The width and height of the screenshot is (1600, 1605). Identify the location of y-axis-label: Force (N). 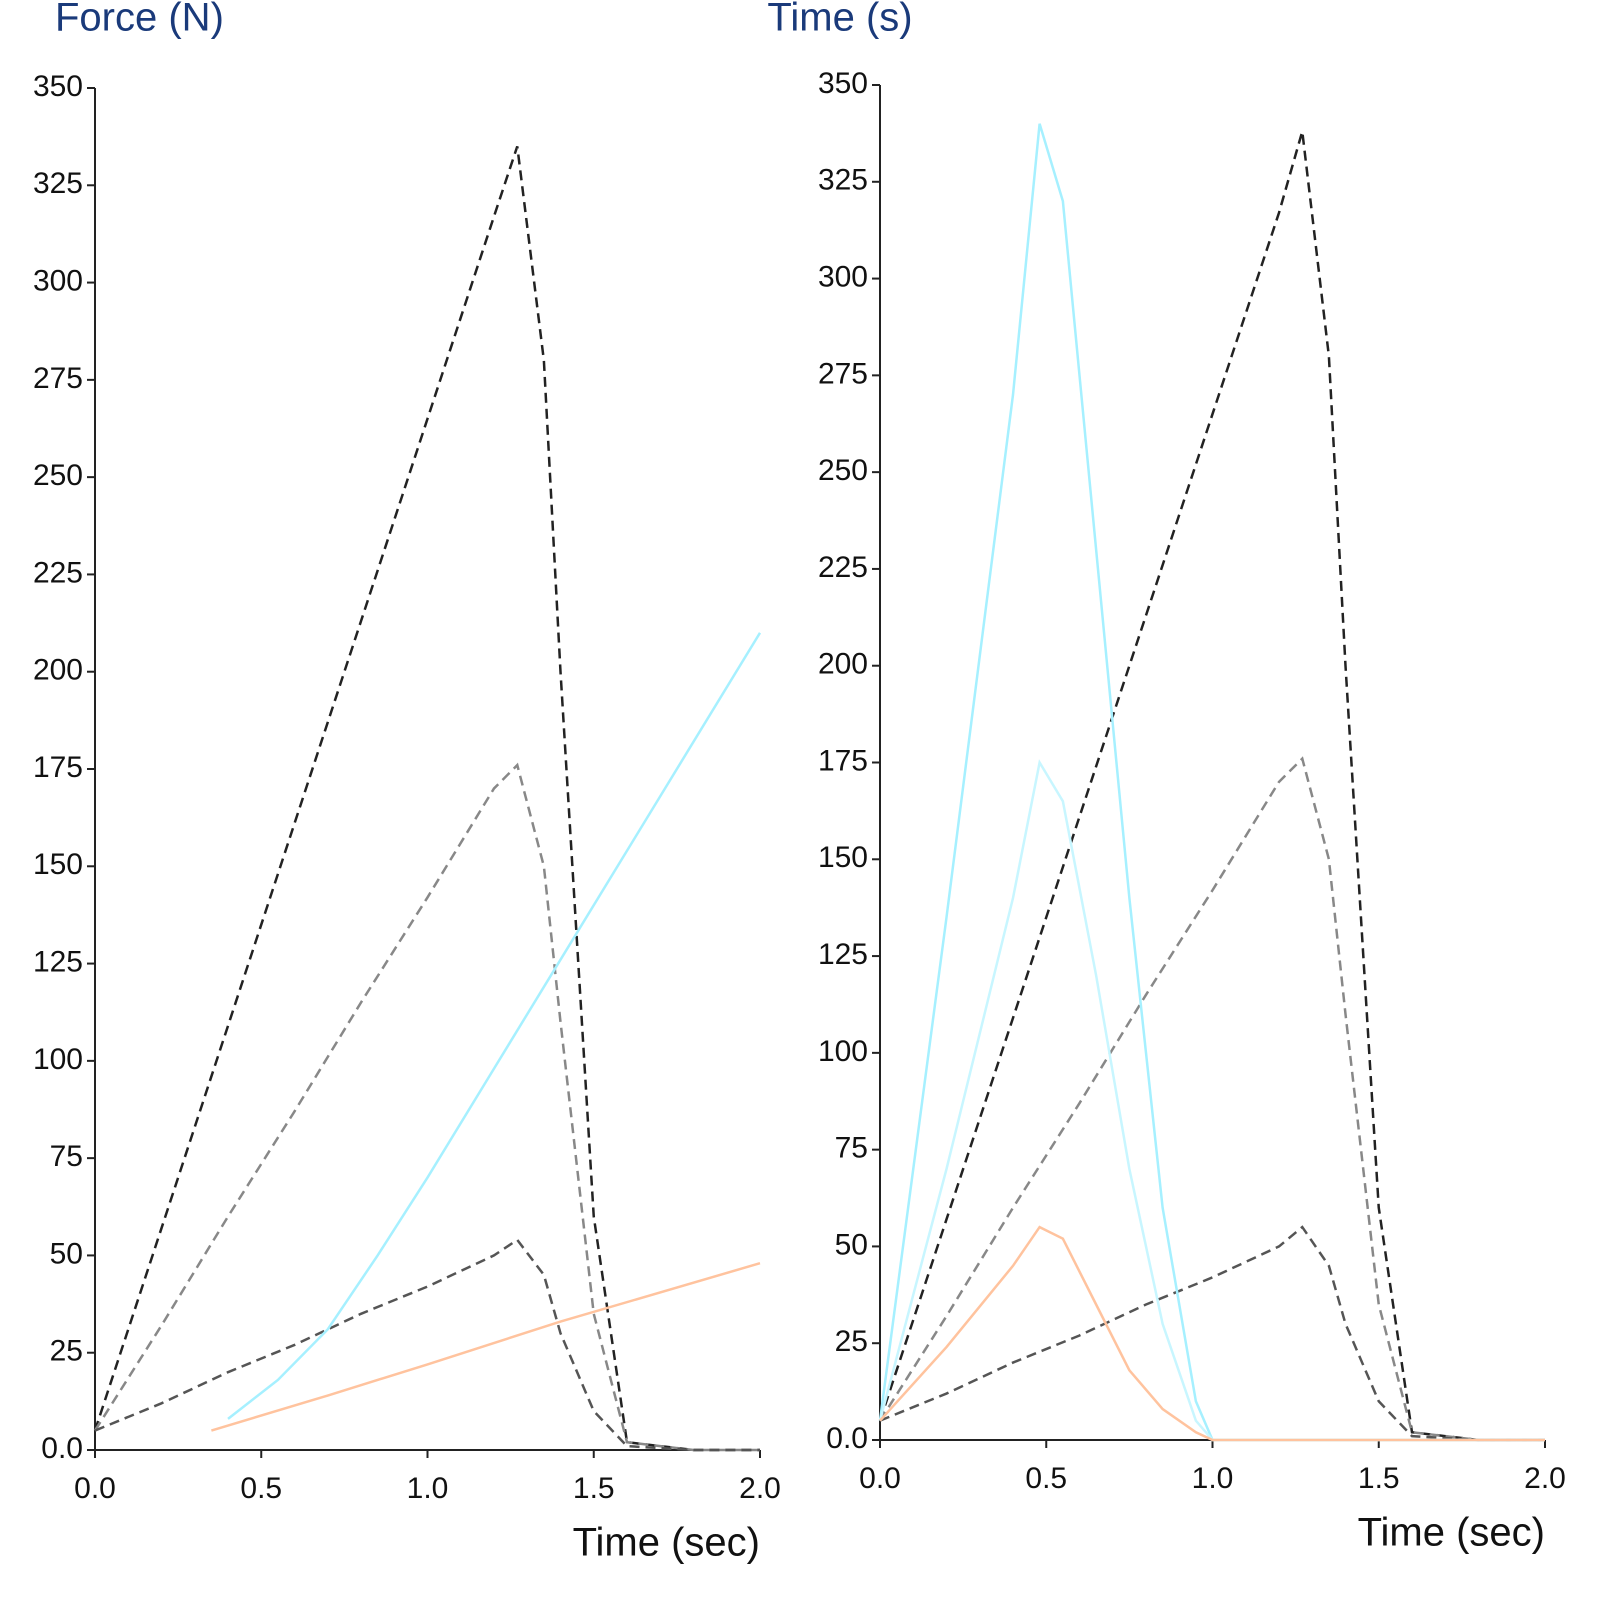
(139, 20).